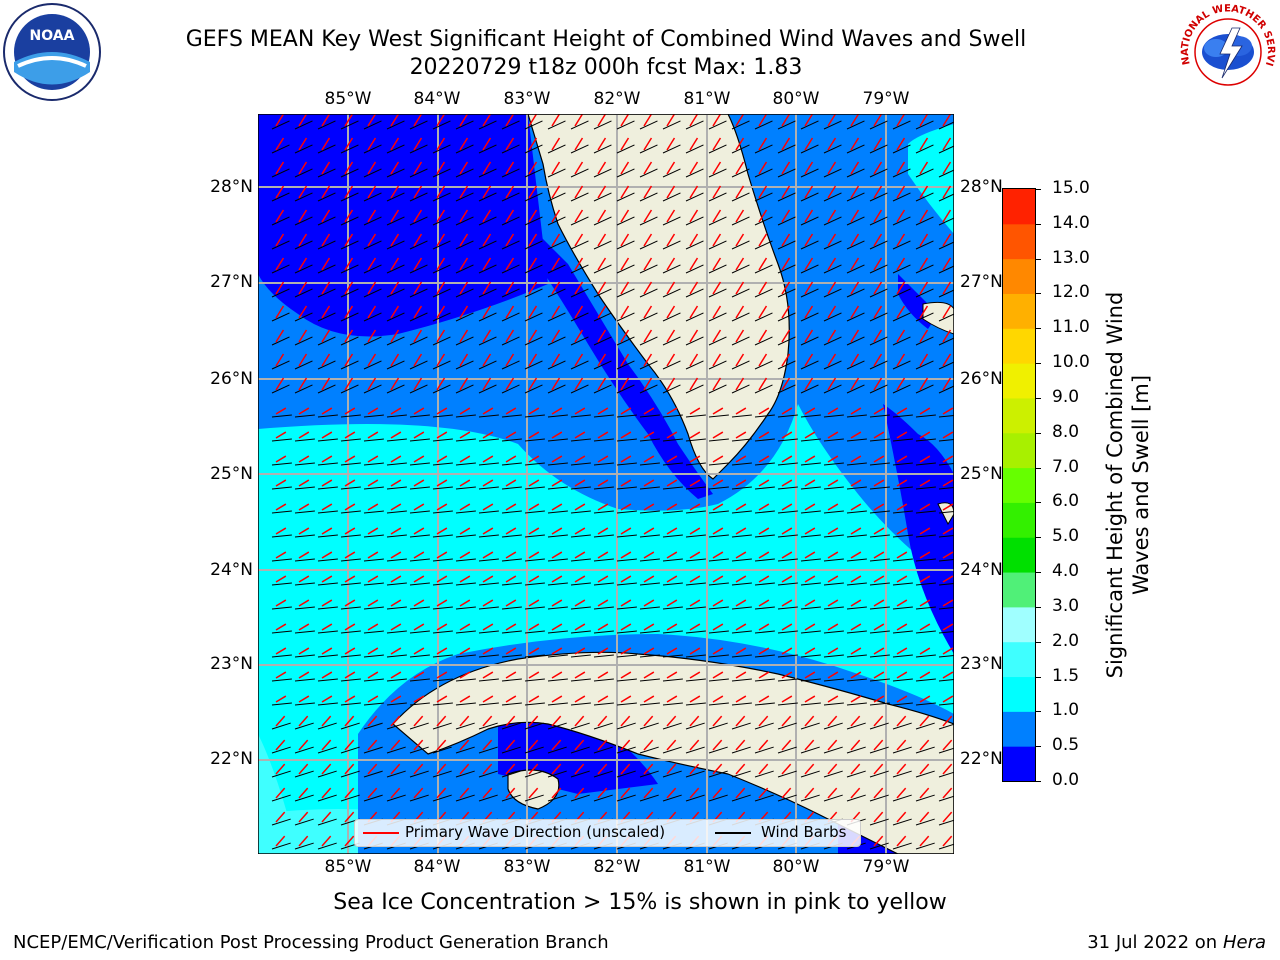 Image resolution: width=1280 pixels, height=960 pixels. What do you see at coordinates (1066, 466) in the screenshot?
I see `colorbar-tick-label: 7.0` at bounding box center [1066, 466].